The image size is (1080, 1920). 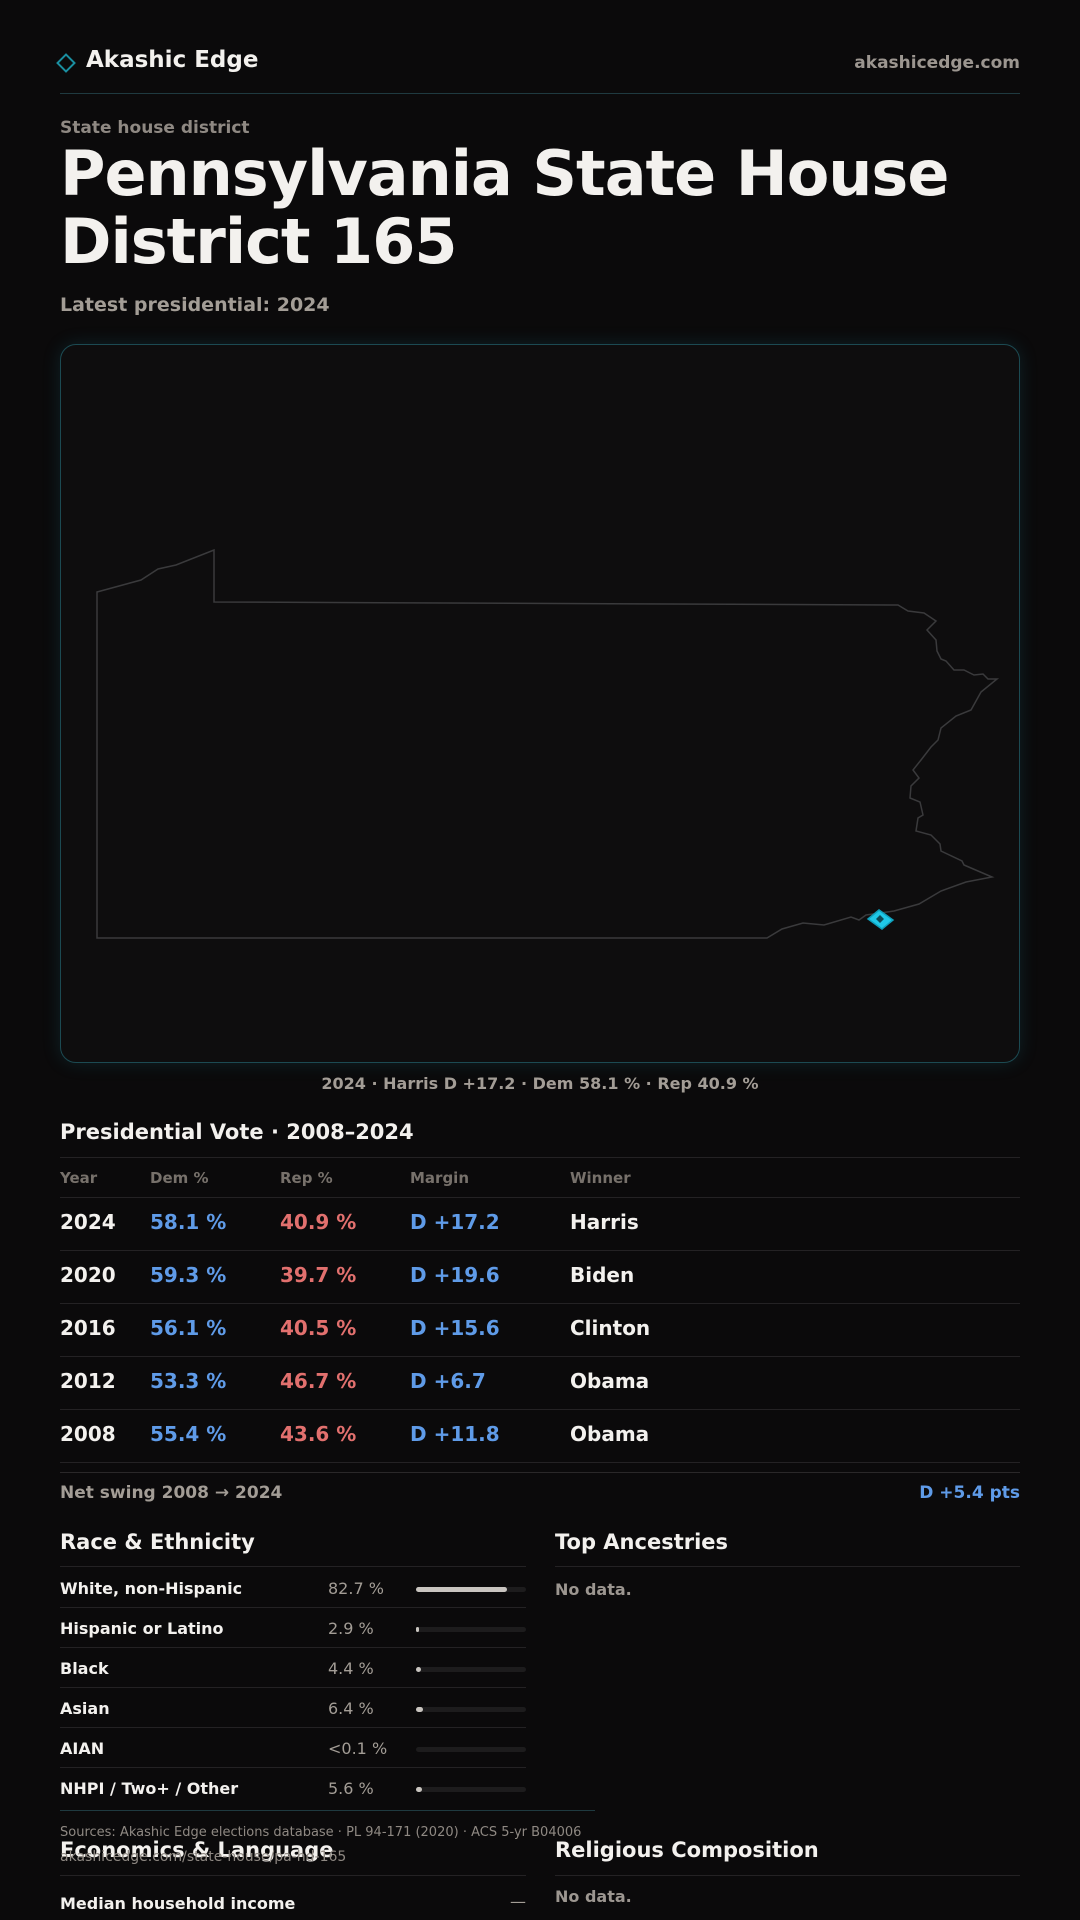 What do you see at coordinates (518, 1901) in the screenshot?
I see `median-income-value: —` at bounding box center [518, 1901].